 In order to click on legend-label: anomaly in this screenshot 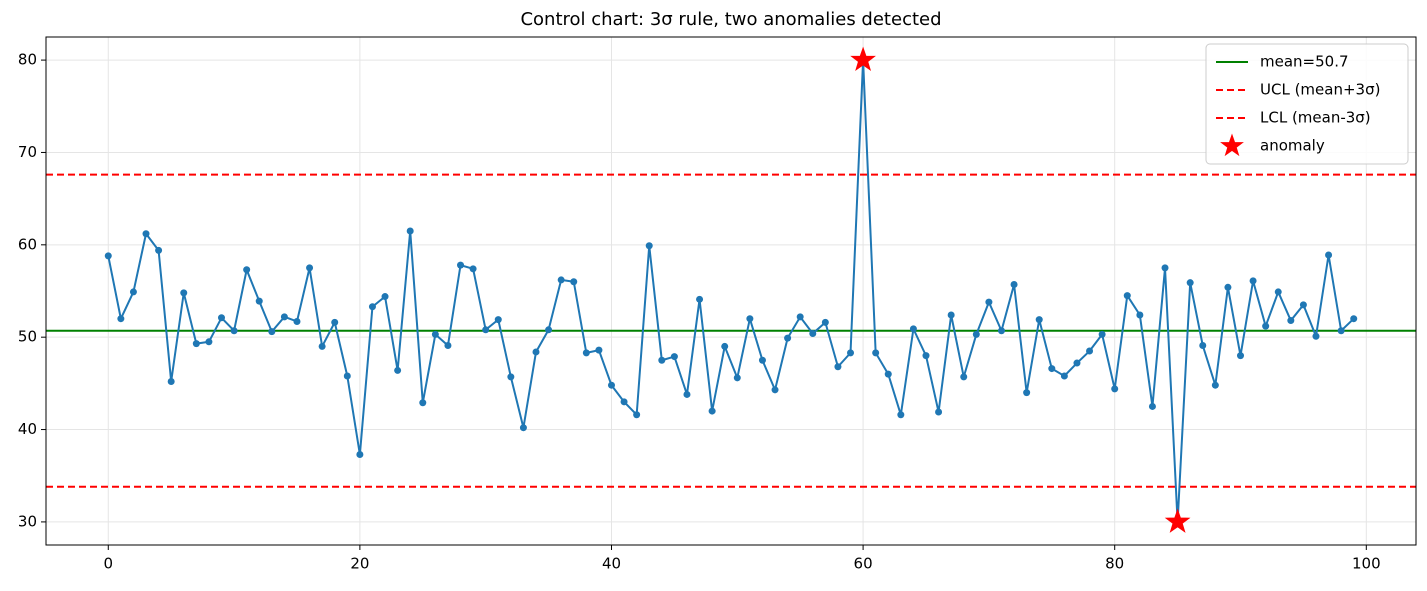, I will do `click(1292, 146)`.